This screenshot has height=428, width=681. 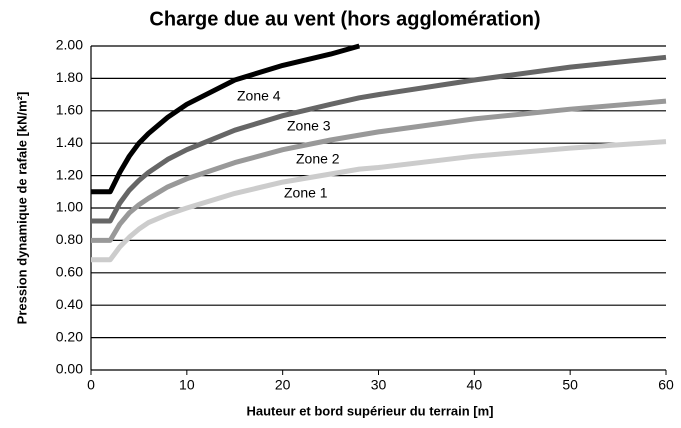 What do you see at coordinates (666, 385) in the screenshot?
I see `x-tick-label: 60` at bounding box center [666, 385].